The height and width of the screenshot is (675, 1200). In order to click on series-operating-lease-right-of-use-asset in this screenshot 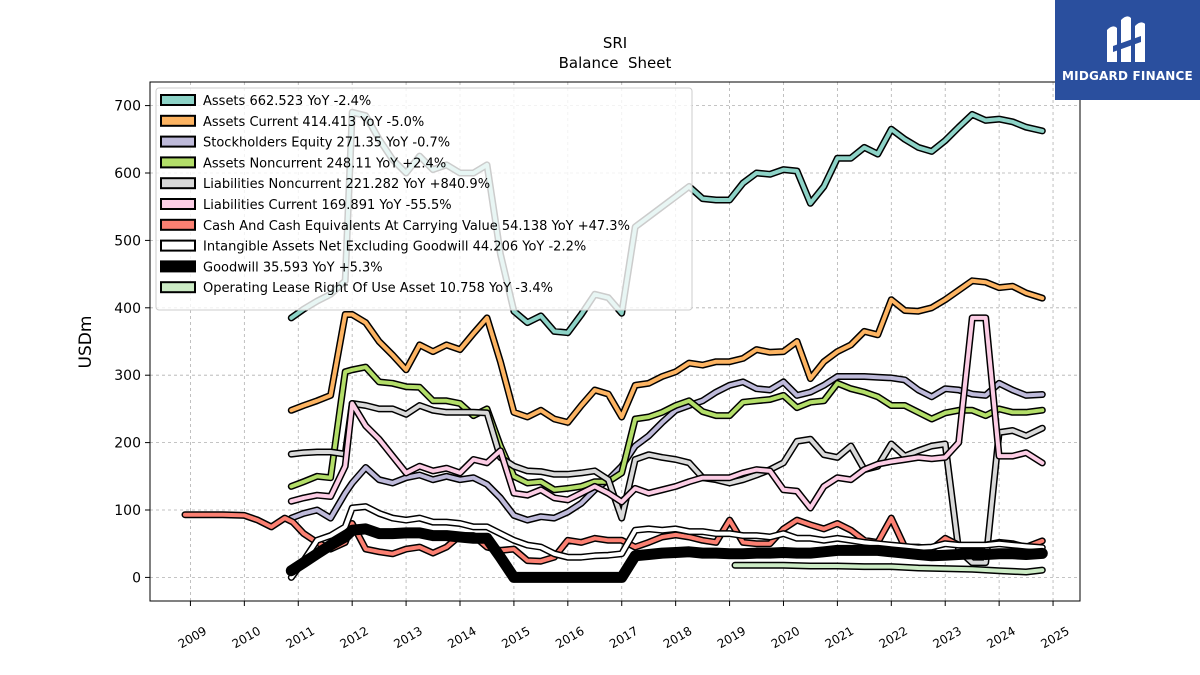, I will do `click(888, 568)`.